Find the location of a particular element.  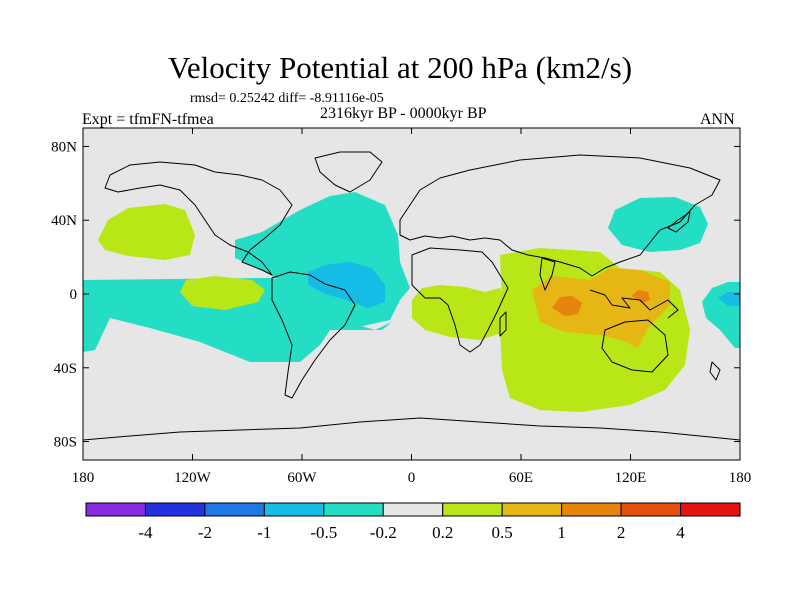

contour-region-africa-positive is located at coordinates (462, 312).